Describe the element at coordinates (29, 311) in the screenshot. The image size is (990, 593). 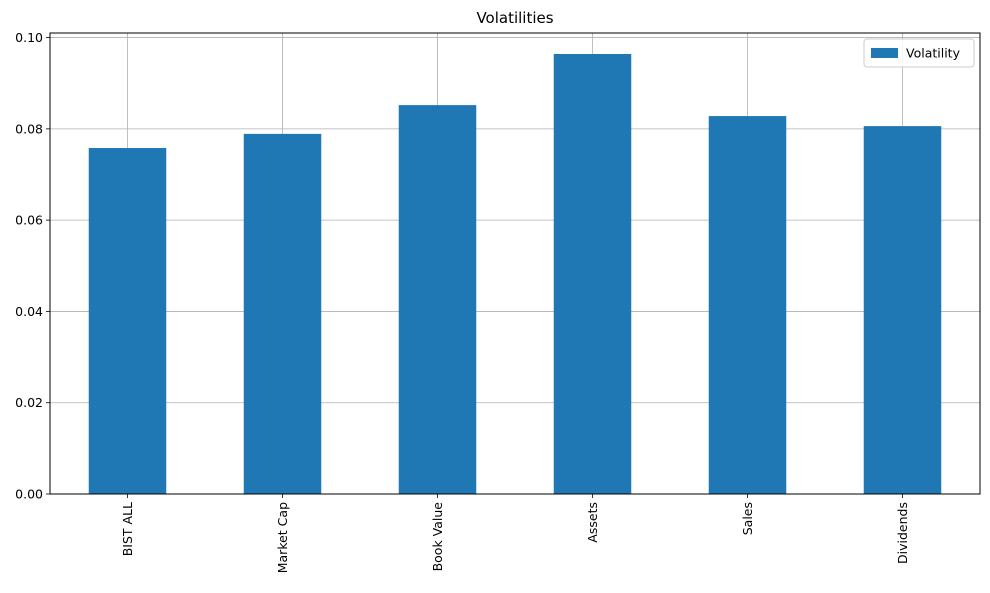
I see `y-tick-label: 0.04` at that location.